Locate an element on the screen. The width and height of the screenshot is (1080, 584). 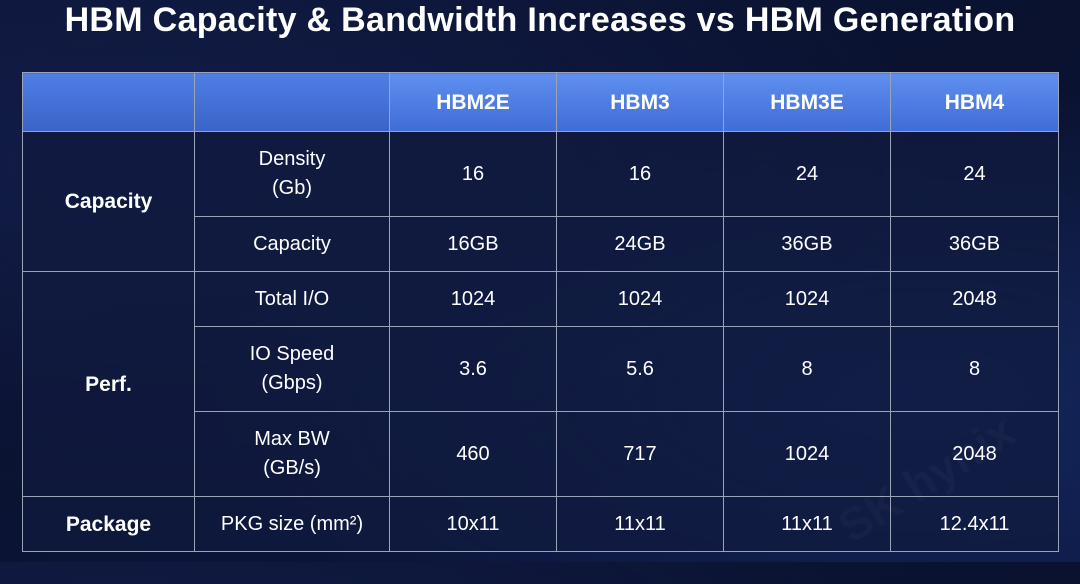
row-label: Total I/O is located at coordinates (292, 299).